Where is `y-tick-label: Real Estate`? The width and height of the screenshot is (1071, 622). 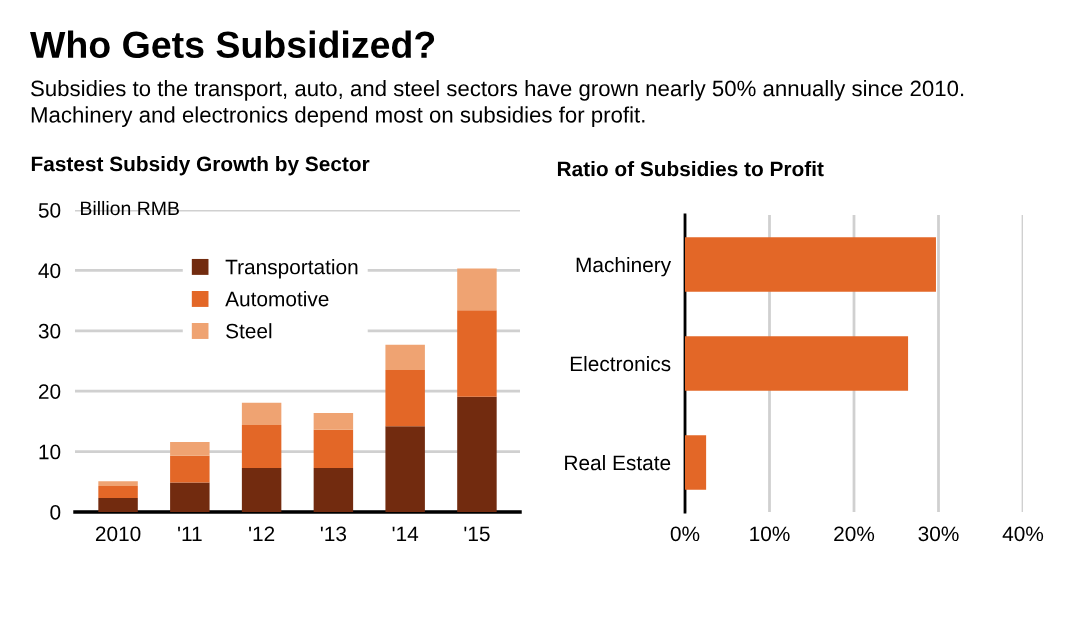
y-tick-label: Real Estate is located at coordinates (618, 462).